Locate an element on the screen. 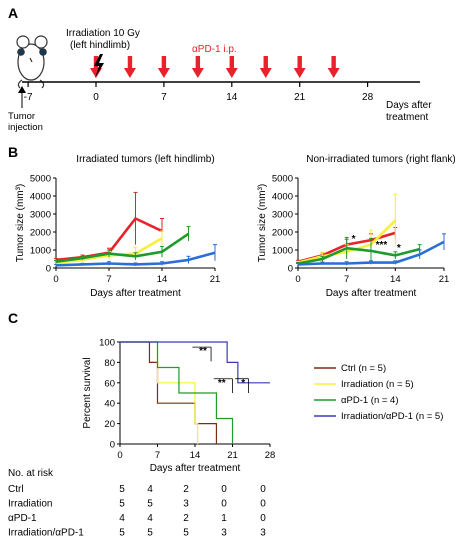 This screenshot has height=550, width=455. treatment-label: αPD-1 i.p. is located at coordinates (214, 49).